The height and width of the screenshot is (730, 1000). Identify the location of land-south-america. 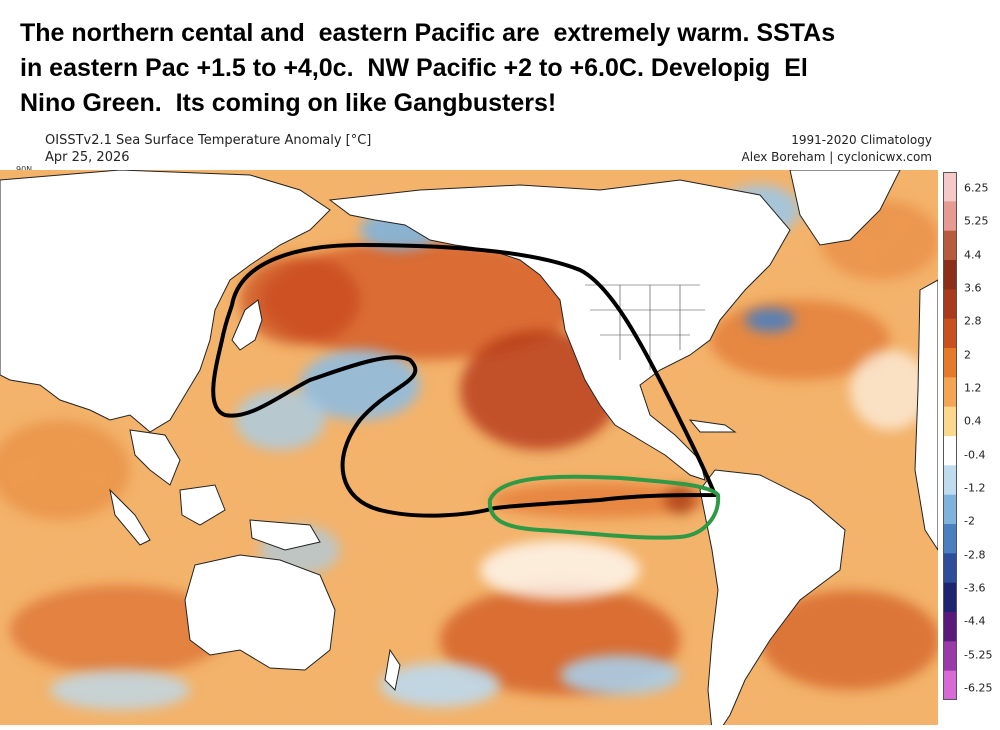
(772, 599).